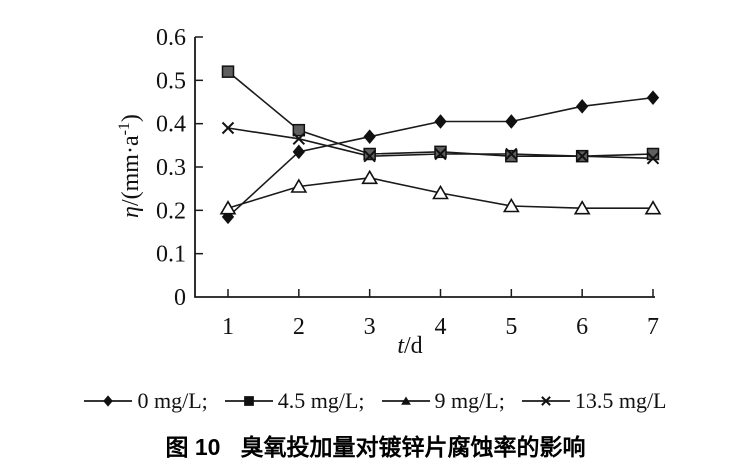 Image resolution: width=751 pixels, height=473 pixels. I want to click on legend-label: 13.5 mg/L, so click(620, 400).